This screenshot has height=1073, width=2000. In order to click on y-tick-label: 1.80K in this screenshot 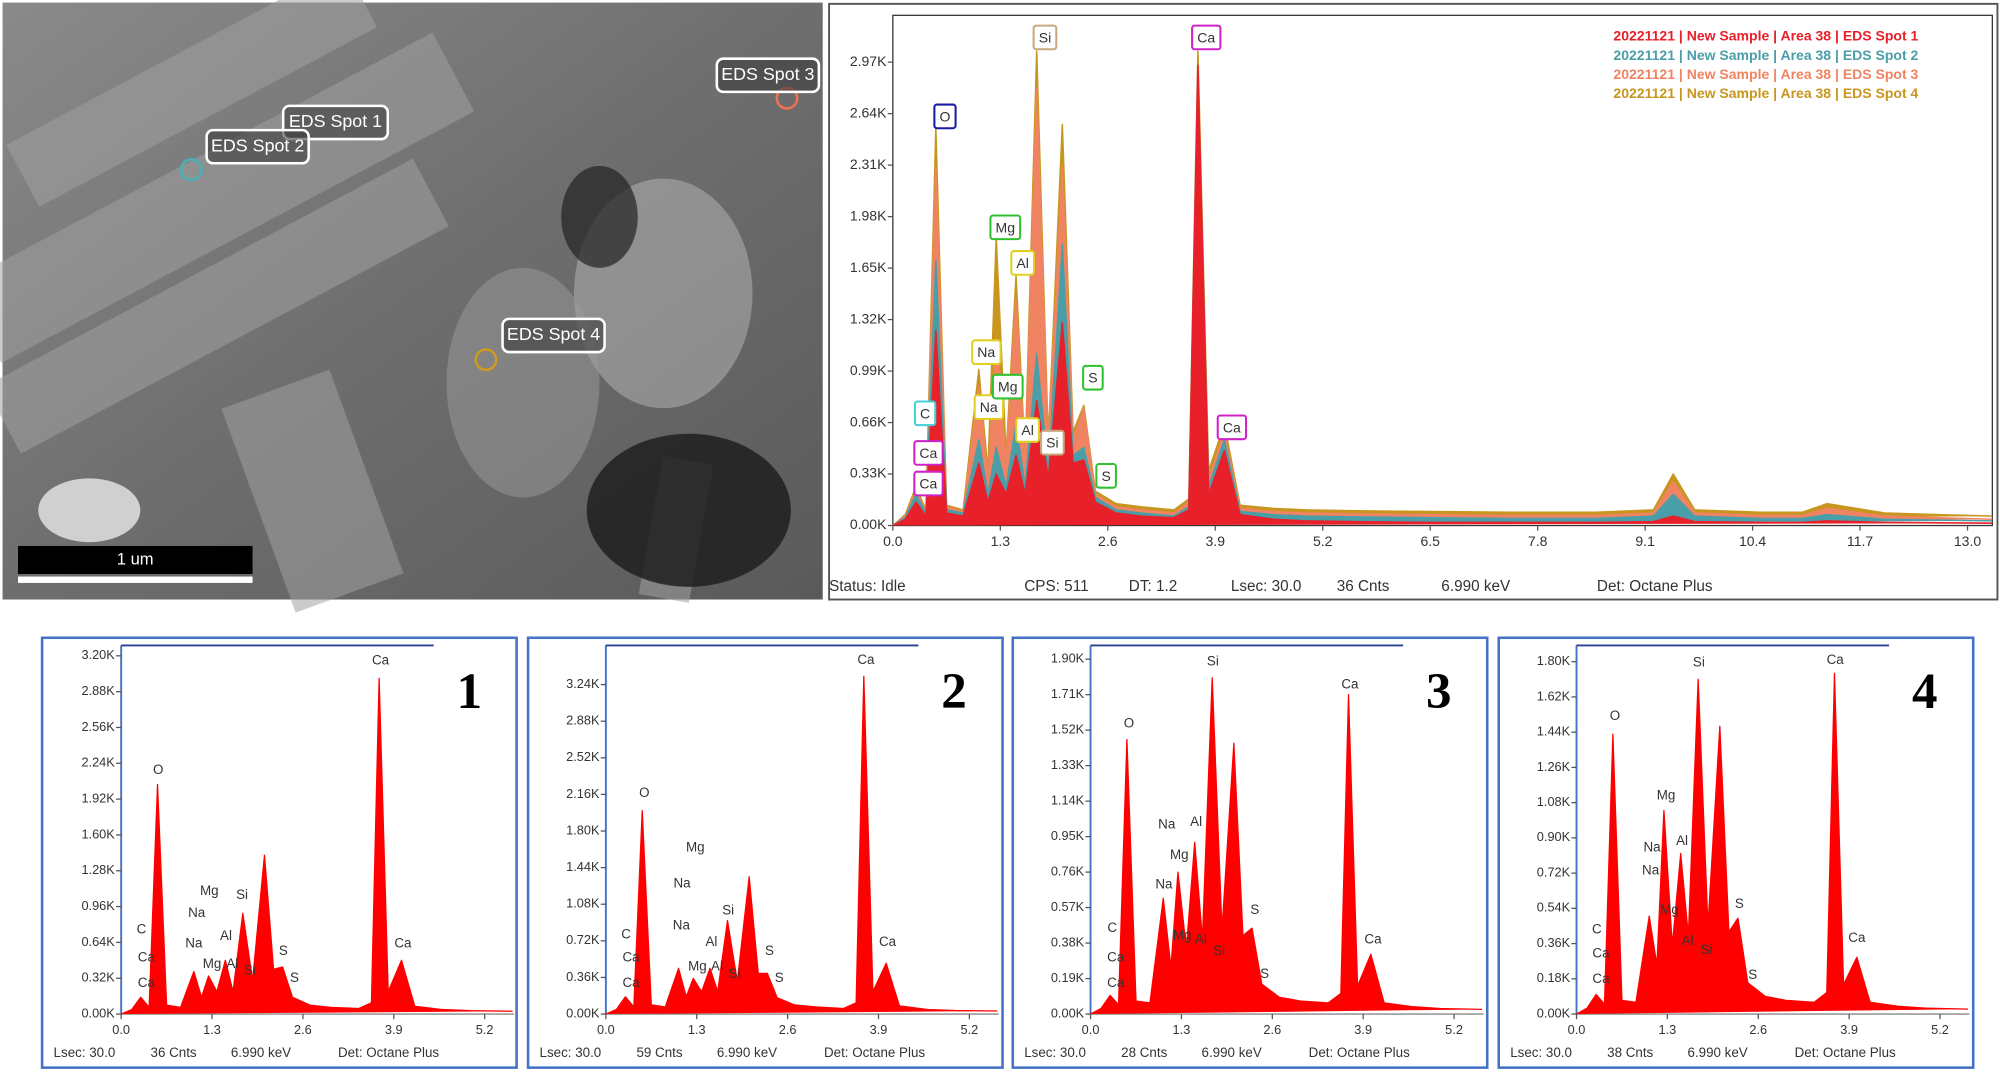, I will do `click(583, 829)`.